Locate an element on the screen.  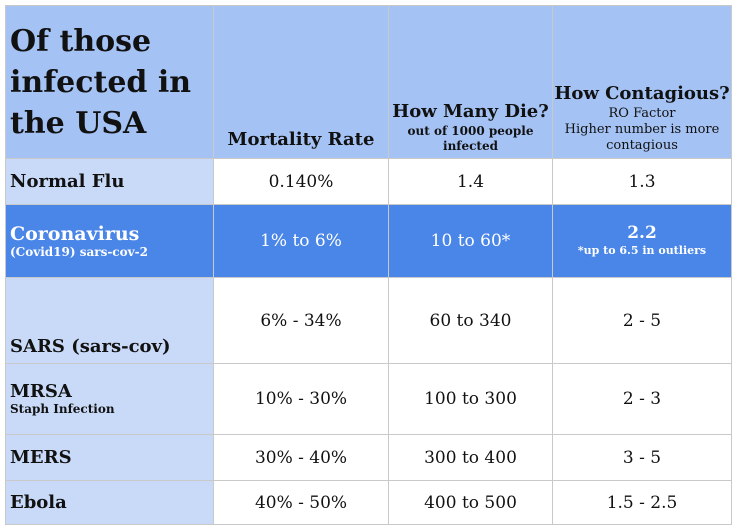
contagious-cell: 2 - 3 is located at coordinates (642, 399).